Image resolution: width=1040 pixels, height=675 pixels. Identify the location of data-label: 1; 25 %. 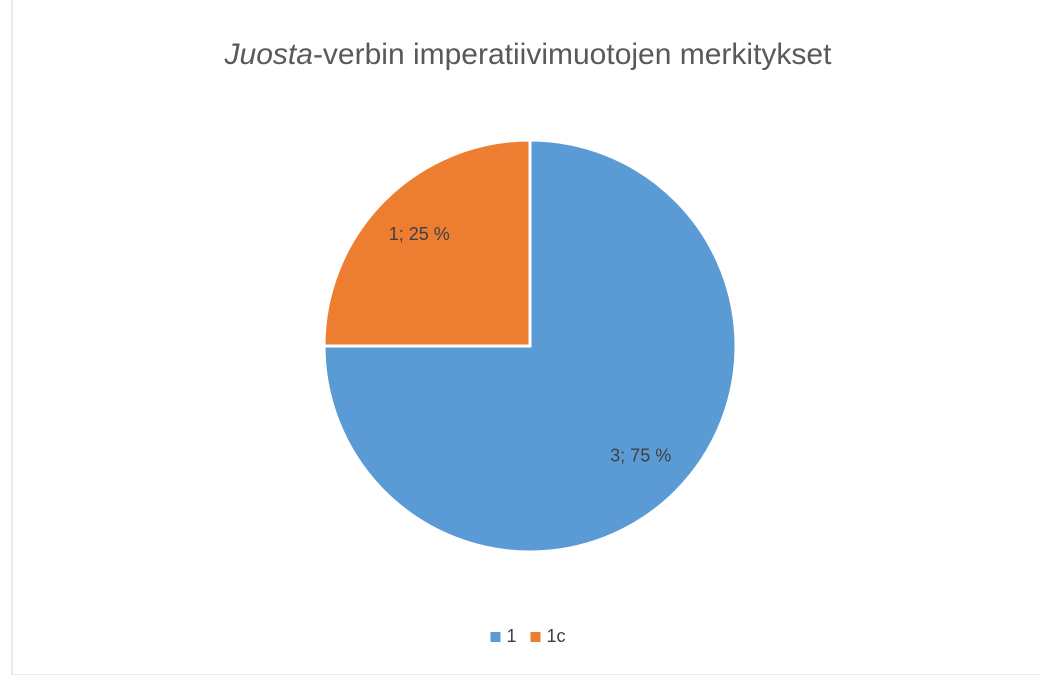
(419, 234).